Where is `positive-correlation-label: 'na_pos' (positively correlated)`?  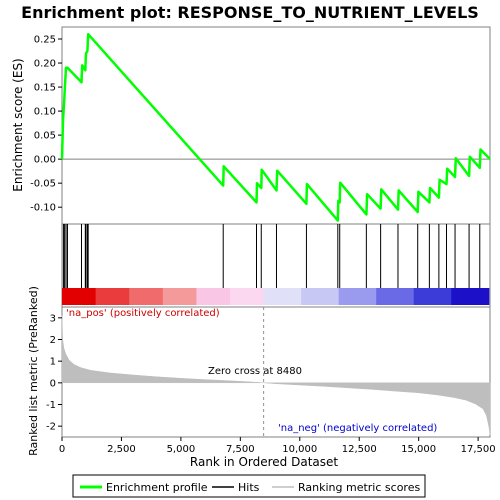
positive-correlation-label: 'na_pos' (positively correlated) is located at coordinates (143, 313).